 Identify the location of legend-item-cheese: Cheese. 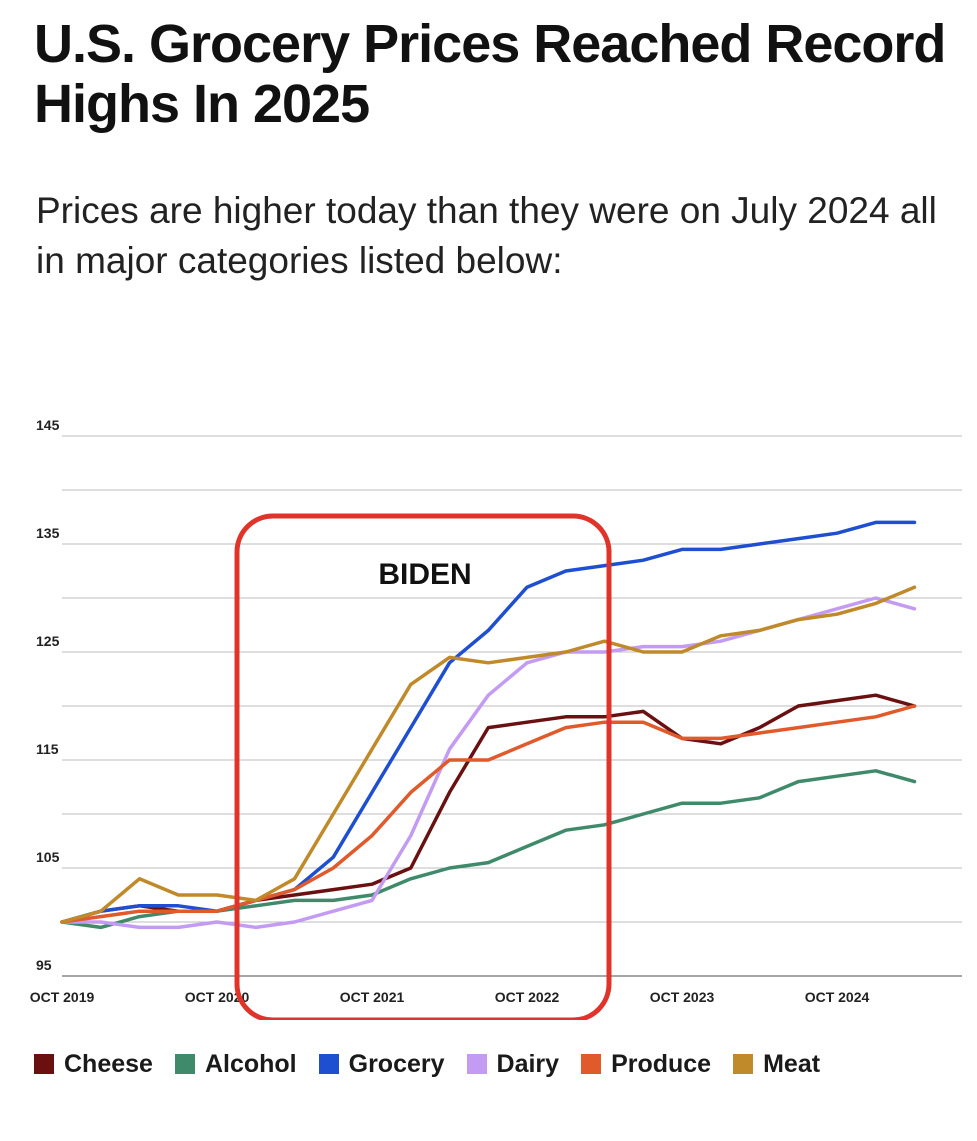
(93, 1064).